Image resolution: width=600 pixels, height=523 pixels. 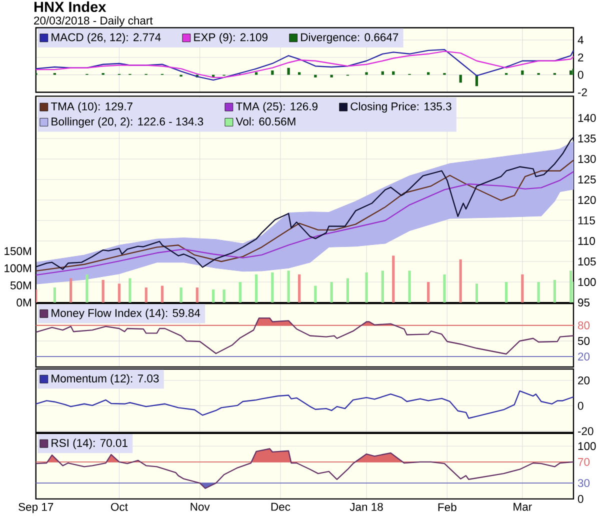 What do you see at coordinates (587, 200) in the screenshot?
I see `y-tick-label: 120` at bounding box center [587, 200].